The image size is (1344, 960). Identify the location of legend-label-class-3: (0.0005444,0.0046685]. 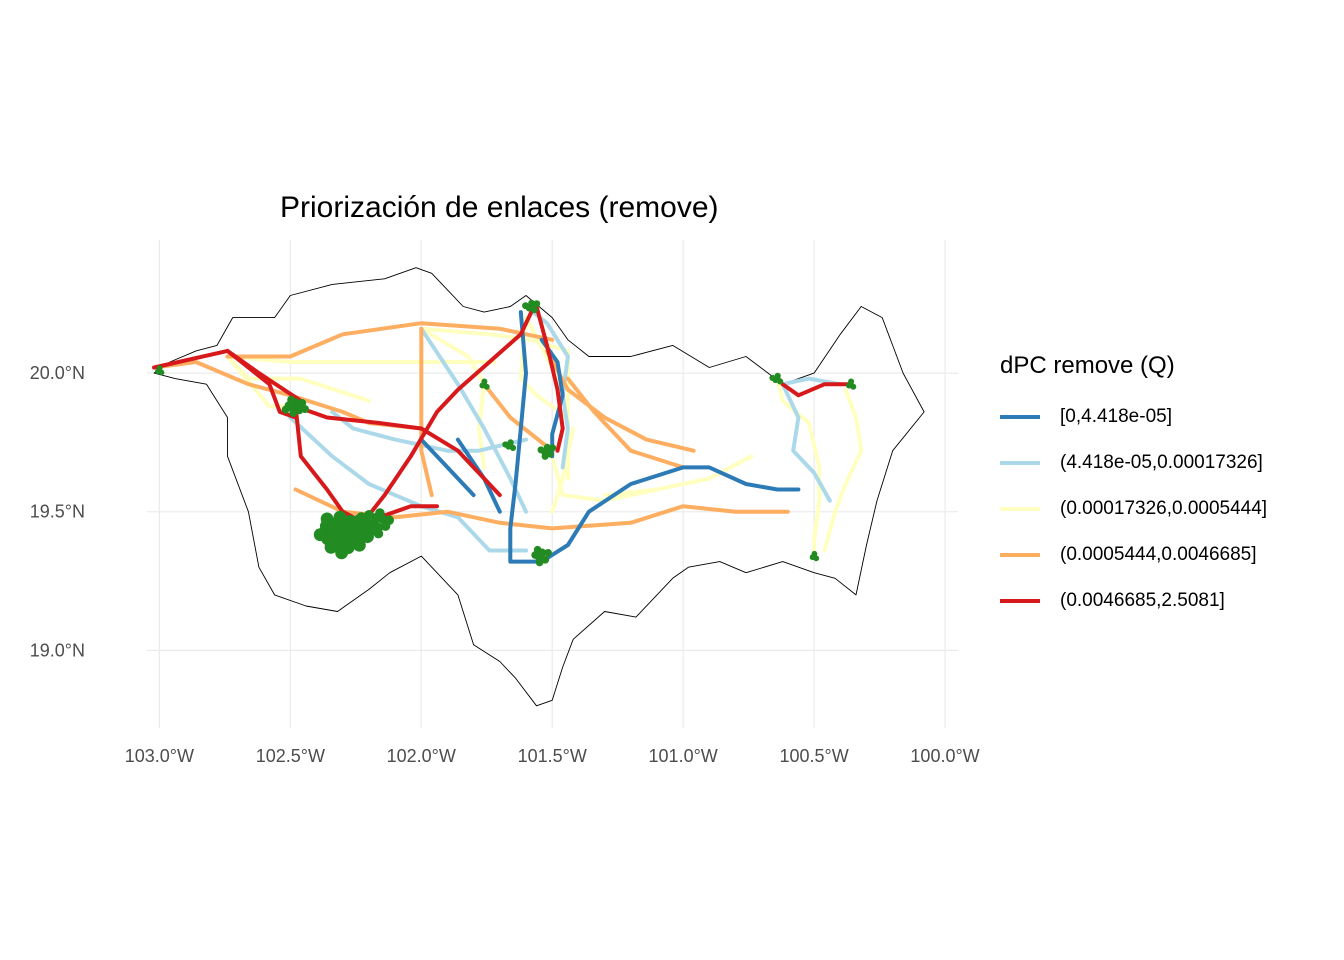
(1158, 554).